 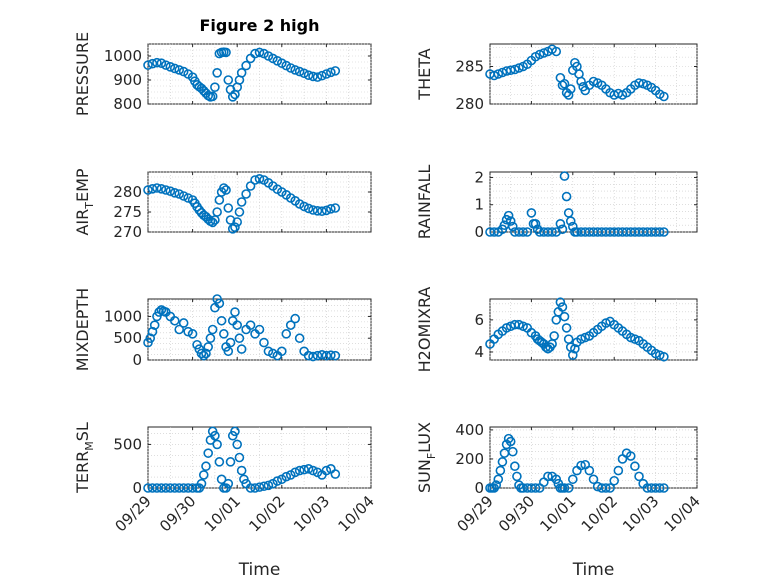 I want to click on x-tick-label: 09/30, so click(x=516, y=513).